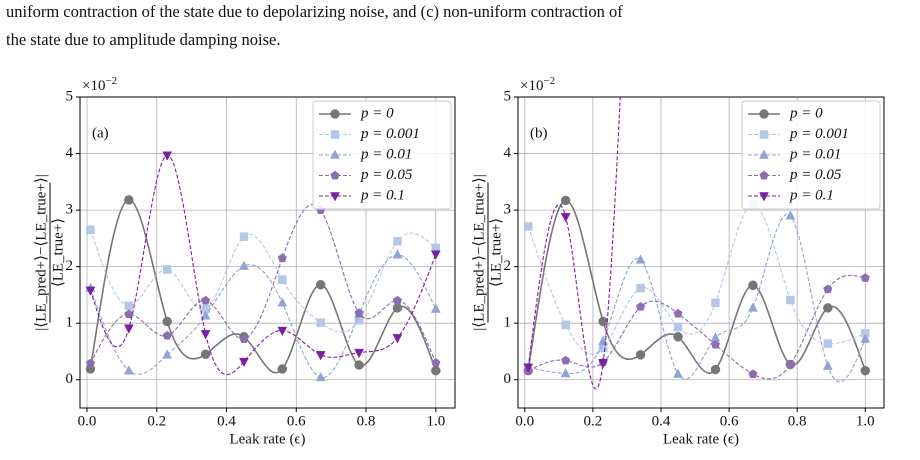 This screenshot has width=920, height=460. What do you see at coordinates (797, 421) in the screenshot?
I see `x-tick-label: 0.8` at bounding box center [797, 421].